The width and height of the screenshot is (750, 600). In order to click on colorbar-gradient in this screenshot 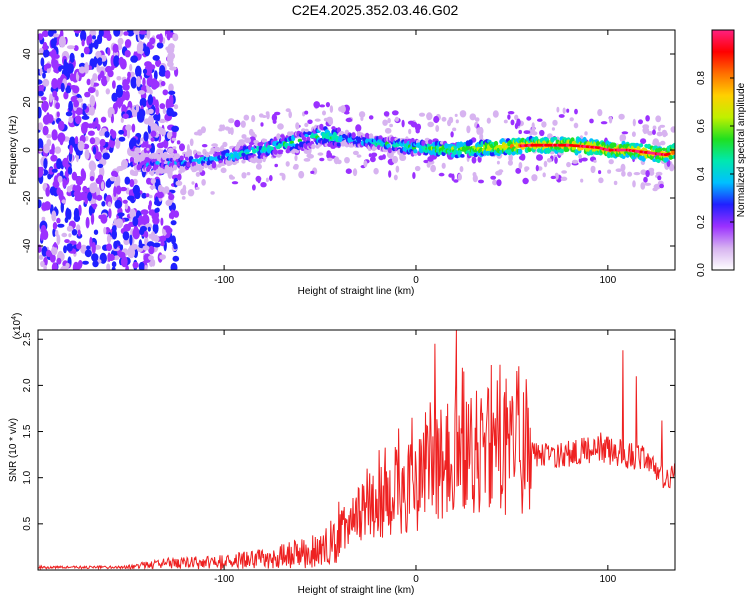, I will do `click(723, 150)`.